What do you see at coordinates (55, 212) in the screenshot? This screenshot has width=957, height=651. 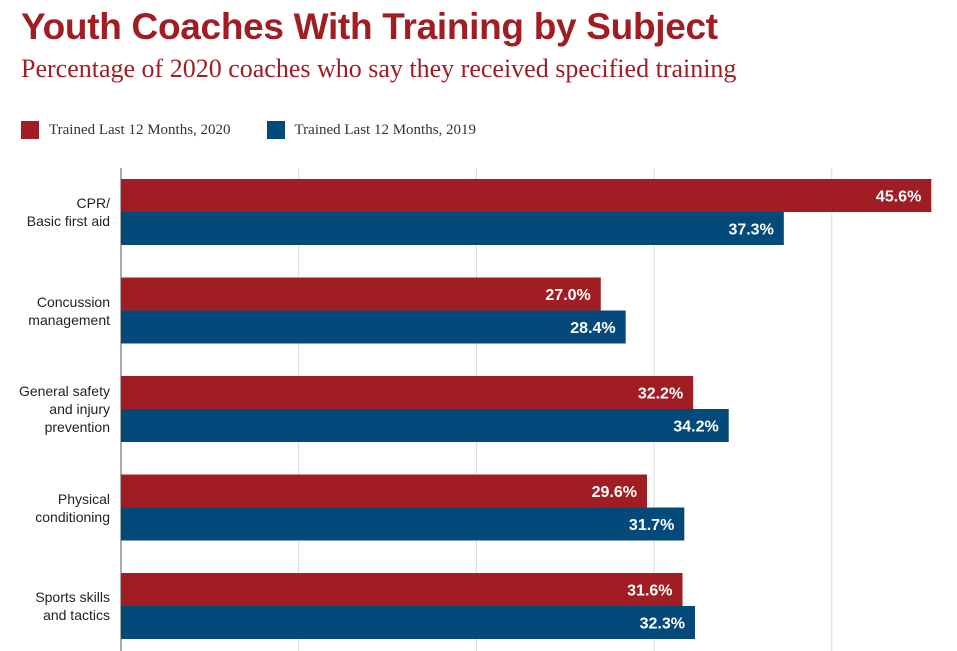 I see `category-label: CPR/Basic first aid` at bounding box center [55, 212].